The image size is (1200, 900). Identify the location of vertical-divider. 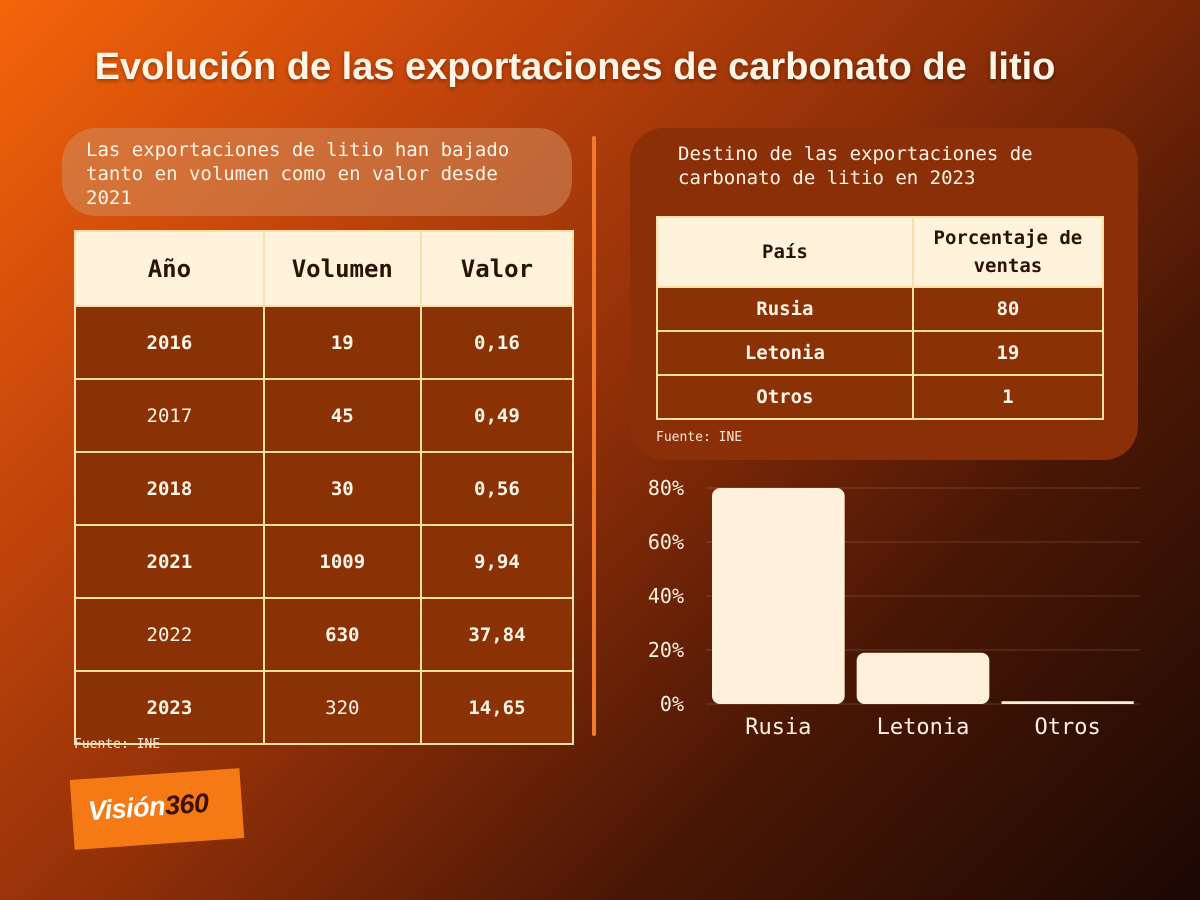
(594, 436).